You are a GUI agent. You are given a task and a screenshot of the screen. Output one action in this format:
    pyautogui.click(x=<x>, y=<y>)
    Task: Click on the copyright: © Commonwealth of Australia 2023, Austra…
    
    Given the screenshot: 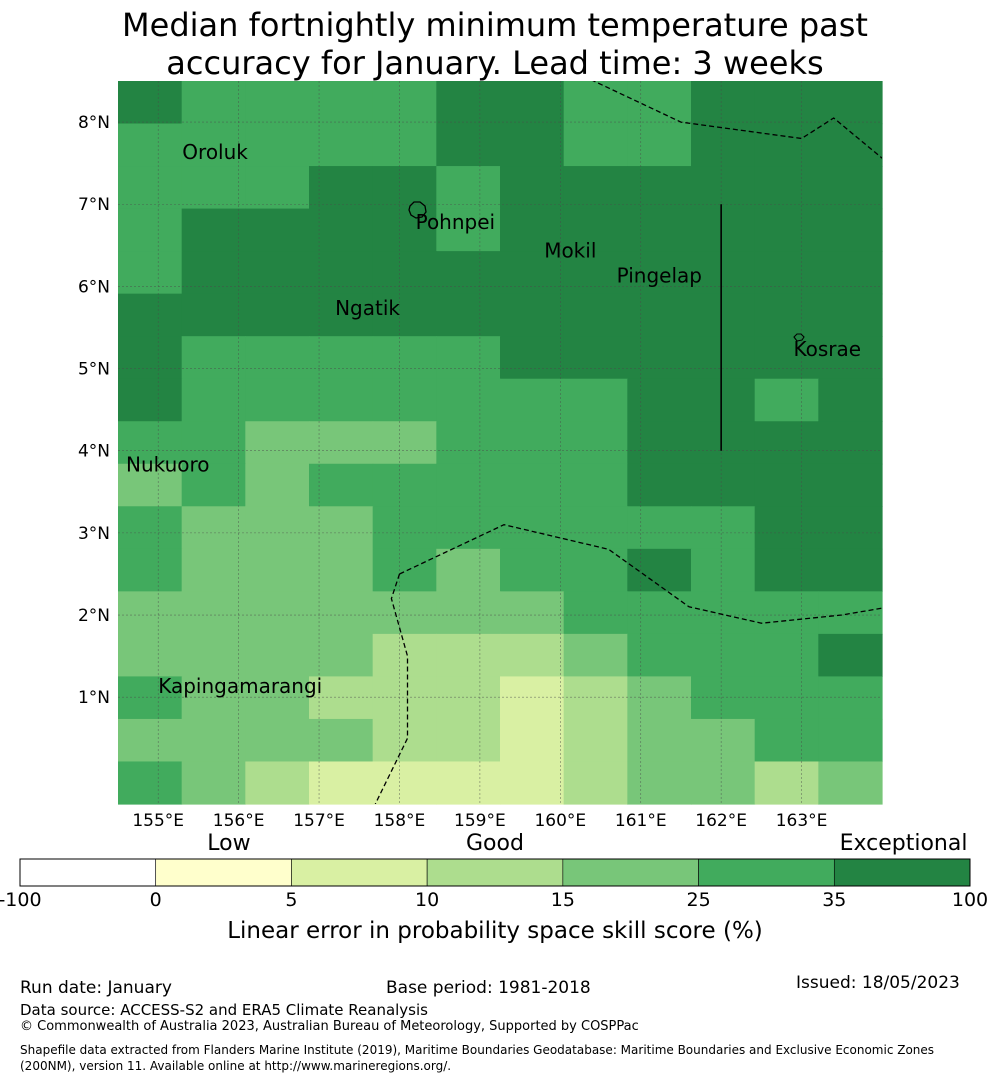 What is the action you would take?
    pyautogui.click(x=329, y=1026)
    